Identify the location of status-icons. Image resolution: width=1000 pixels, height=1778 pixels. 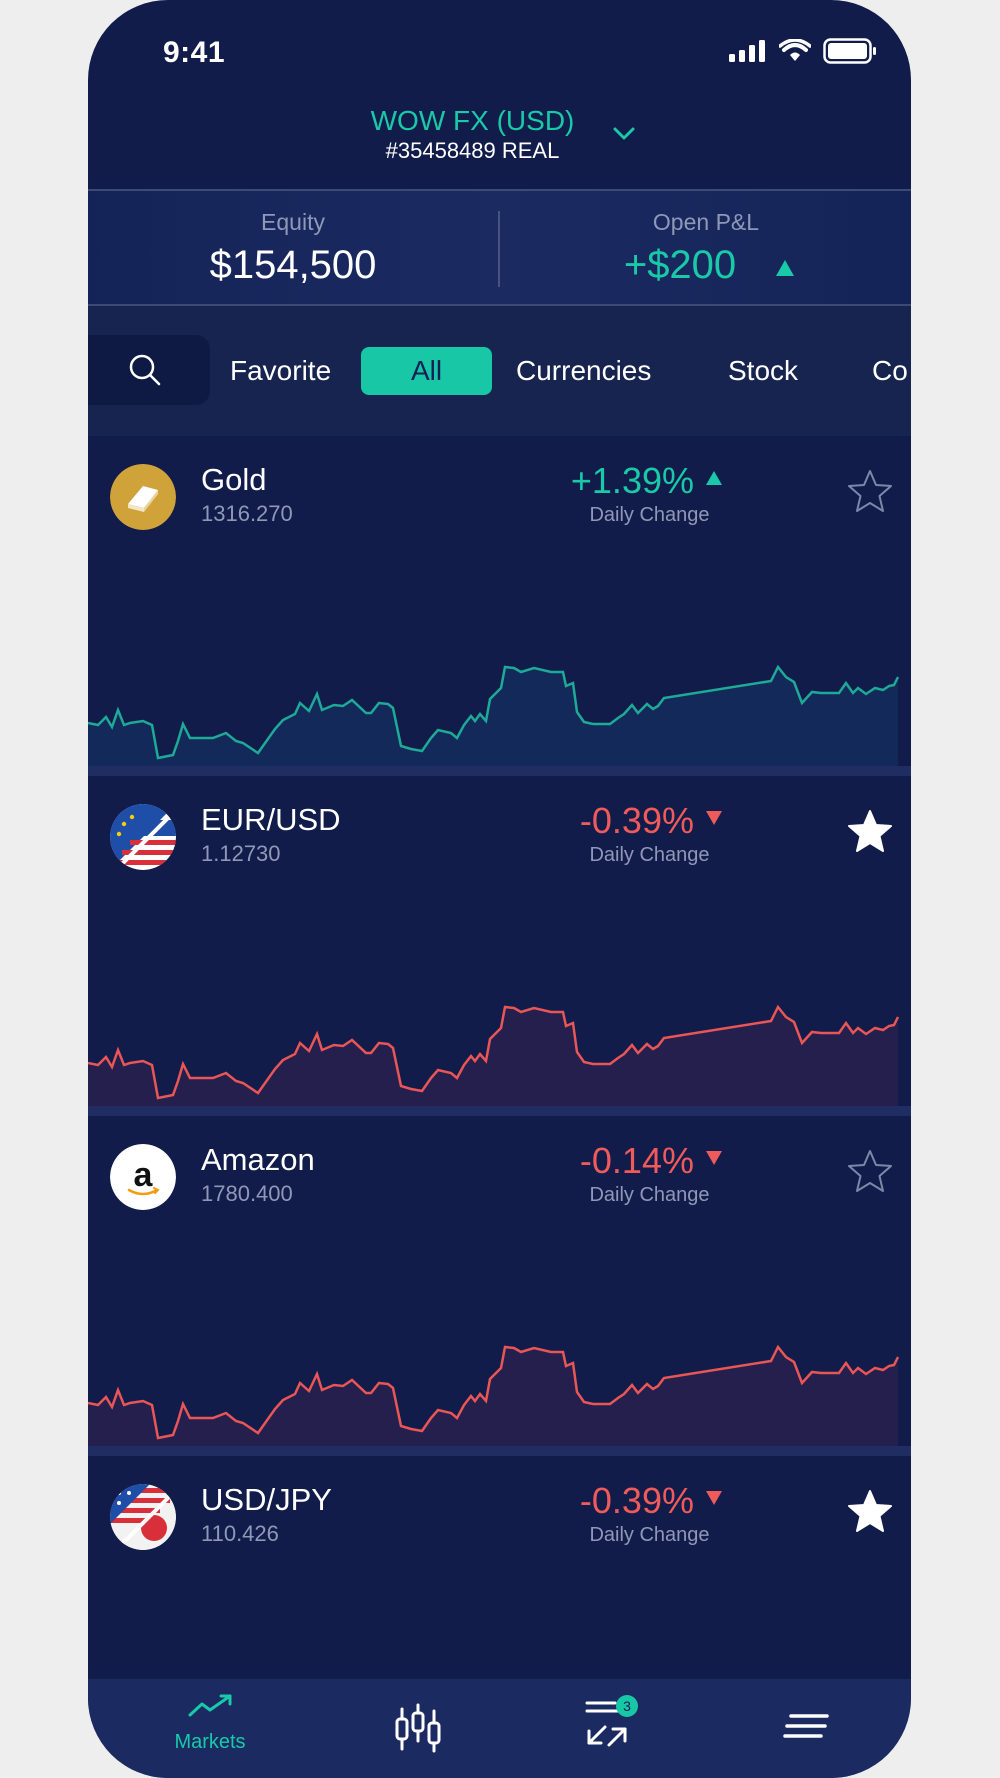
(803, 51).